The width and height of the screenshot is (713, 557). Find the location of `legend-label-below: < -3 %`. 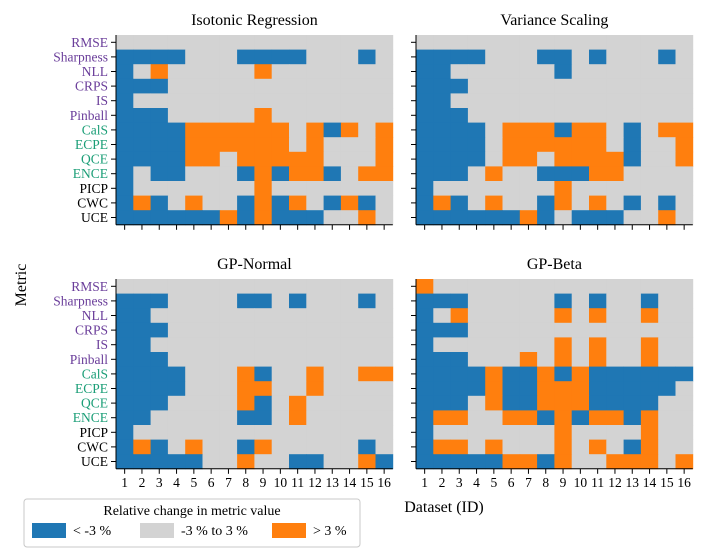

legend-label-below: < -3 % is located at coordinates (92, 531).